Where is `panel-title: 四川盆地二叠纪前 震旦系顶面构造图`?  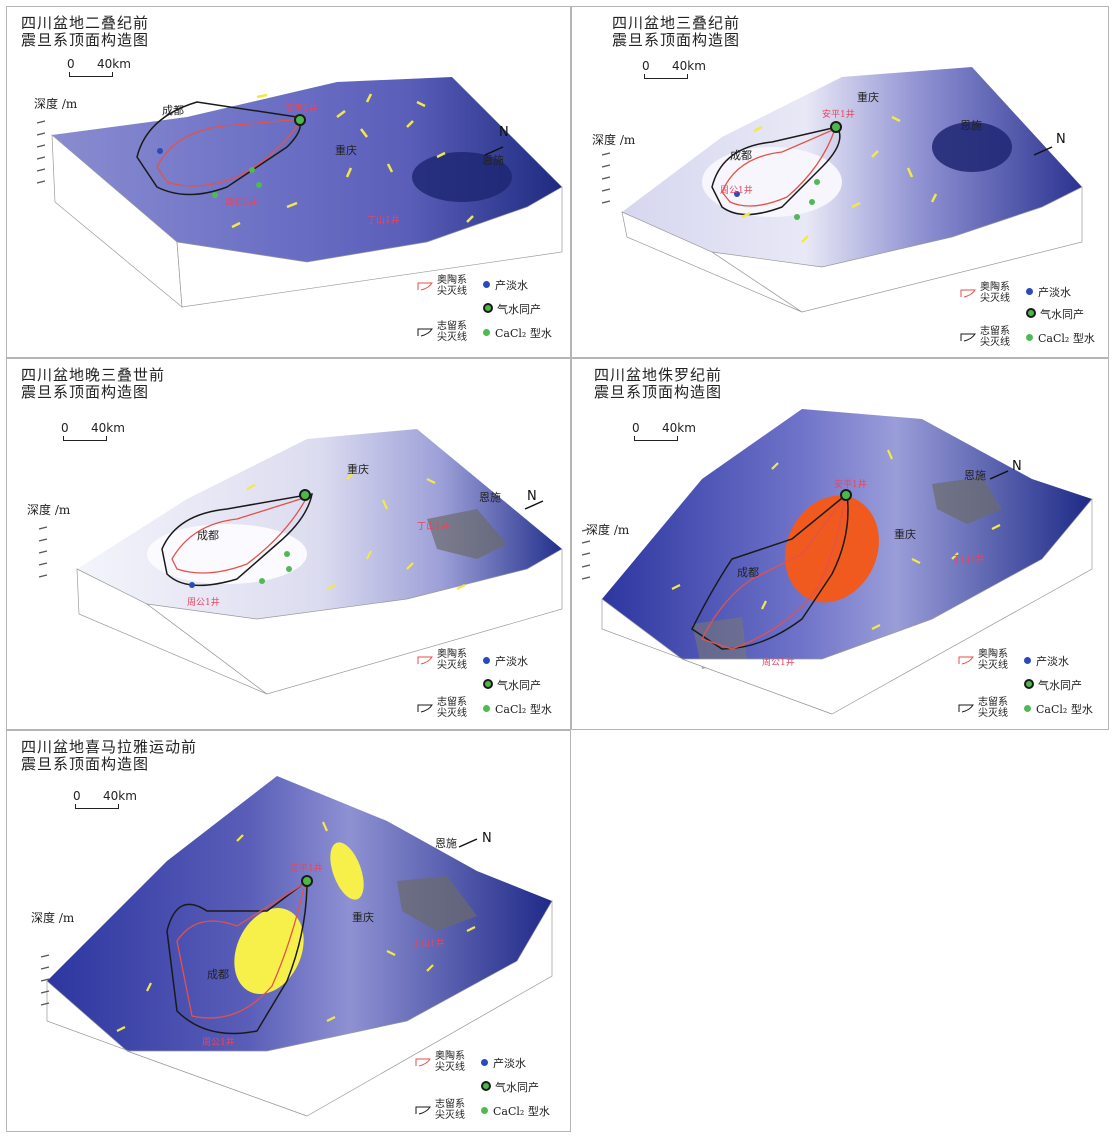 panel-title: 四川盆地二叠纪前 震旦系顶面构造图 is located at coordinates (85, 31).